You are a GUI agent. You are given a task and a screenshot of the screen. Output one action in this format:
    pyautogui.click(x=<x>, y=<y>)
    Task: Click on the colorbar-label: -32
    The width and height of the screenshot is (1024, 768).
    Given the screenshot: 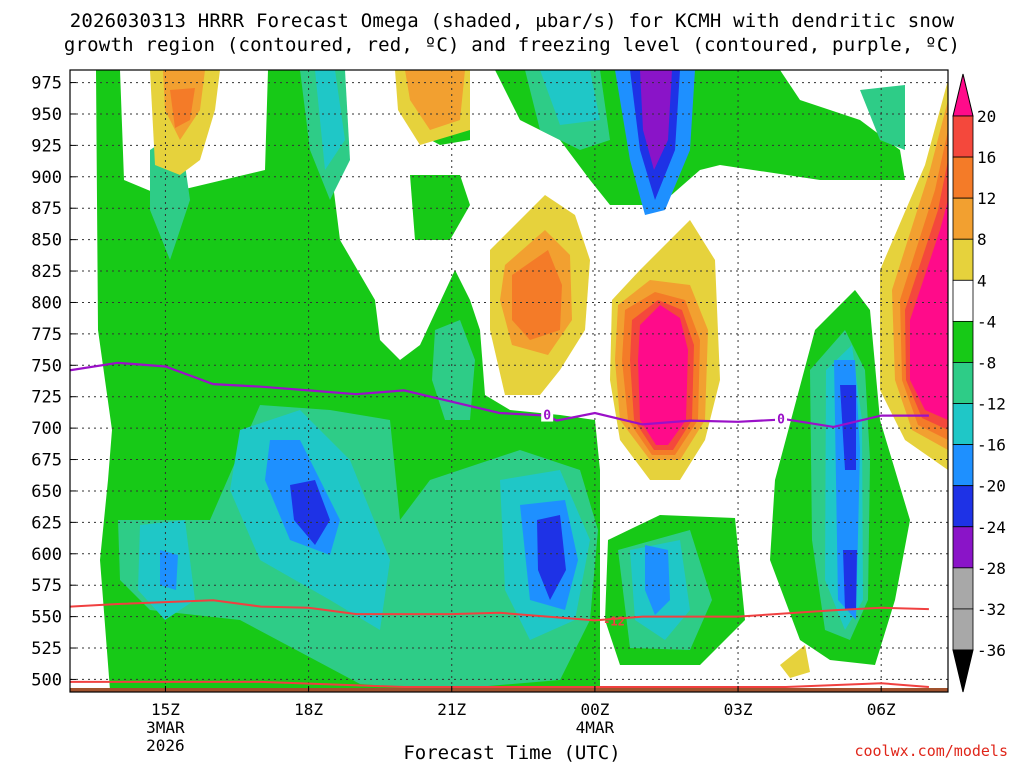 What is the action you would take?
    pyautogui.click(x=991, y=609)
    